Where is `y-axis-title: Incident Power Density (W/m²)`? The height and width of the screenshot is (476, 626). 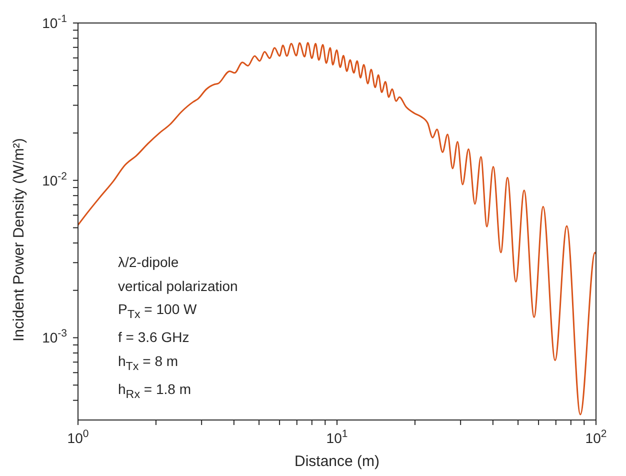 y-axis-title: Incident Power Density (W/m²) is located at coordinates (19, 240).